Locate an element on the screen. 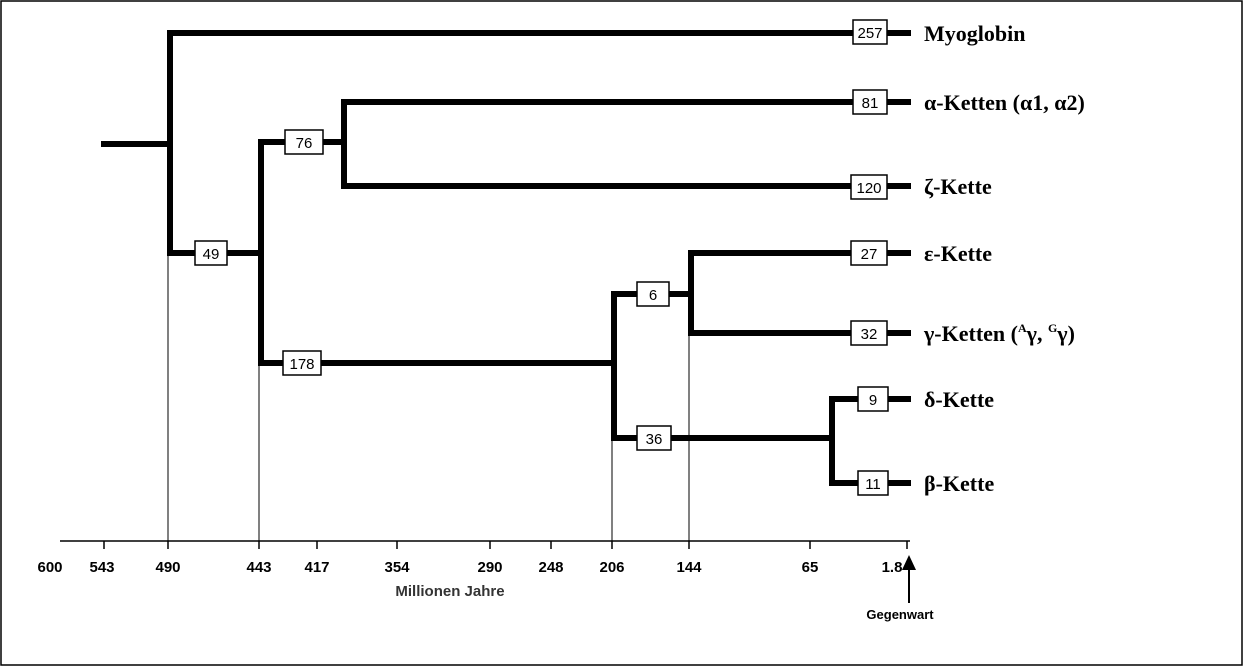 Image resolution: width=1243 pixels, height=671 pixels. value-delta-beta: 36 is located at coordinates (654, 439).